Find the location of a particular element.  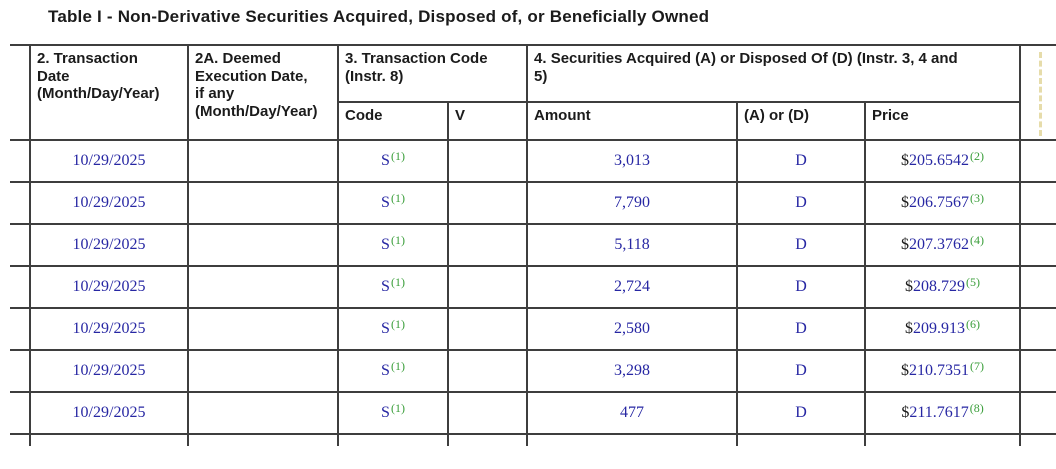

amount-cell: 3,298 is located at coordinates (632, 371).